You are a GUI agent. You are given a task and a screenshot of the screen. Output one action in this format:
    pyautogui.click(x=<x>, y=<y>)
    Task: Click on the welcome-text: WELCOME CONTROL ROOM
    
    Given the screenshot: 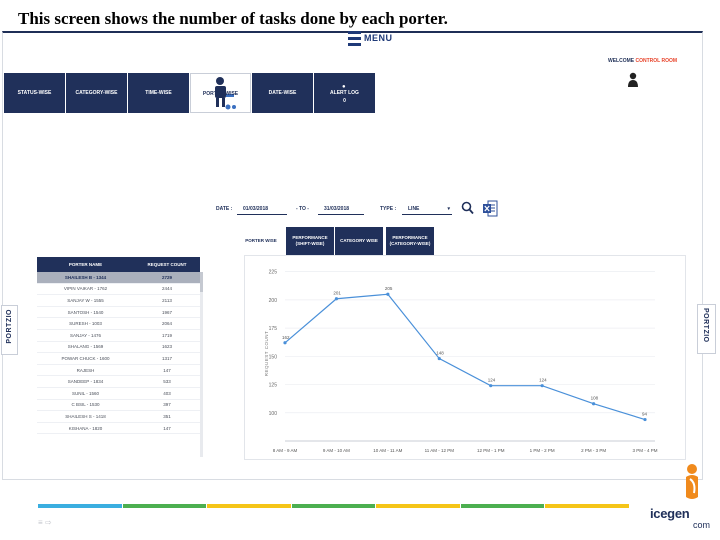 What is the action you would take?
    pyautogui.click(x=642, y=61)
    